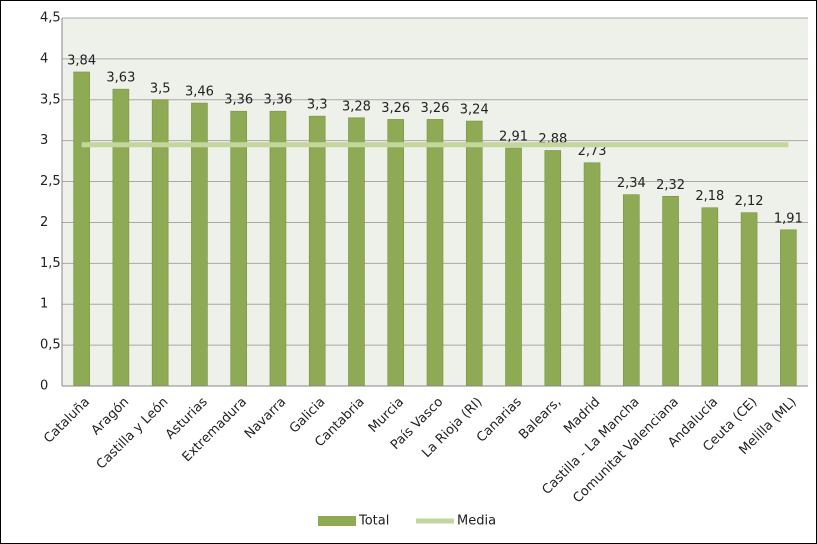 The height and width of the screenshot is (544, 817). Describe the element at coordinates (788, 218) in the screenshot. I see `value-label: 1,91` at that location.